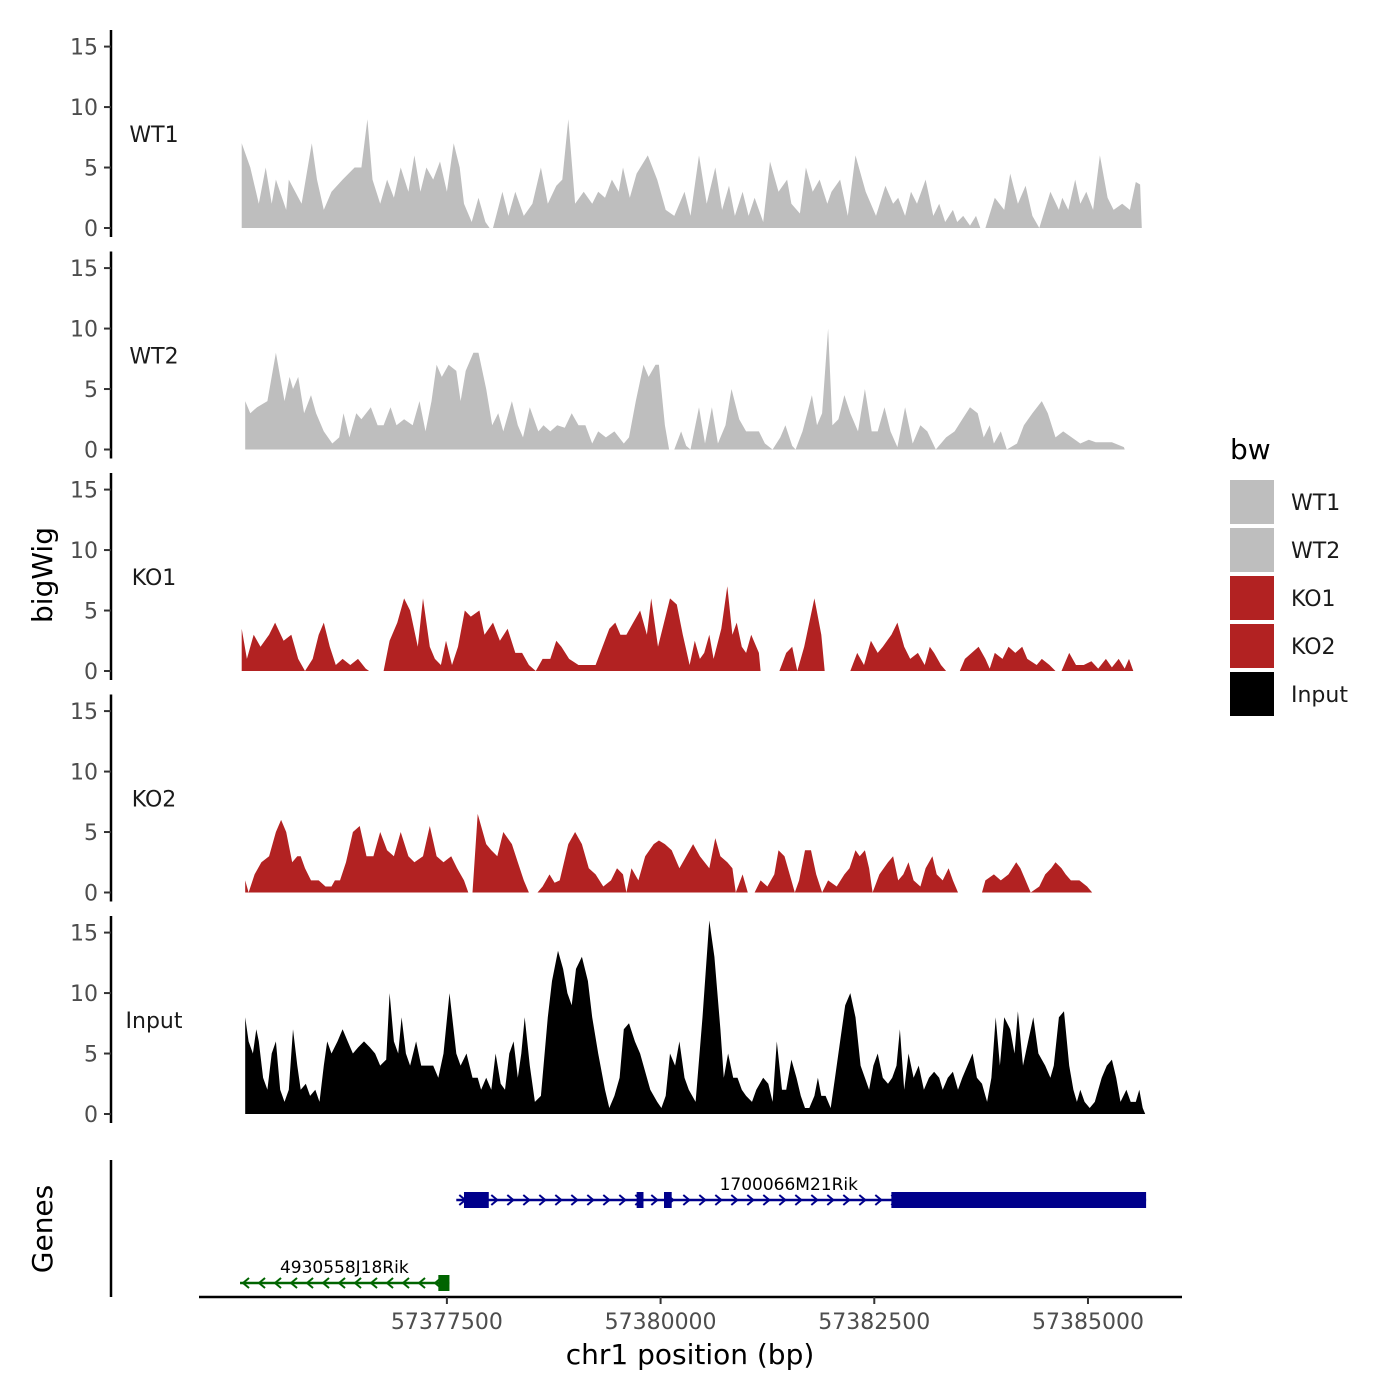 The image size is (1400, 1400). Describe the element at coordinates (586, 1228) in the screenshot. I see `genes-panel: Genes 1700066M21Rik 4930558J18Rik` at that location.